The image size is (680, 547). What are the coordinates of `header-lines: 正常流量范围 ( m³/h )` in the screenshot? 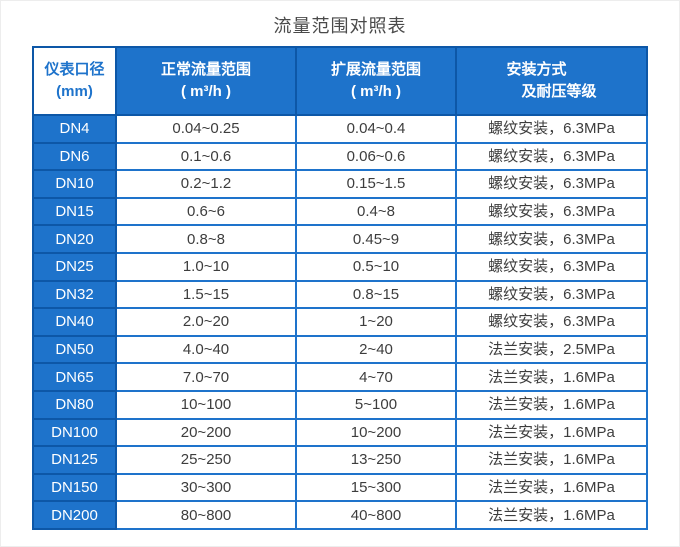 It's located at (206, 81).